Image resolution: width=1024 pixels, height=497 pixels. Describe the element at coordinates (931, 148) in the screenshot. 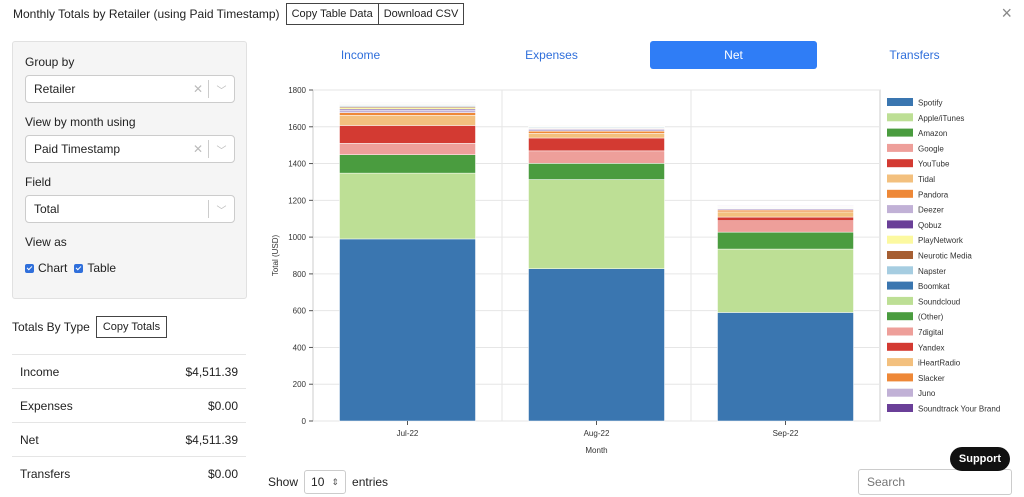

I see `legend-label: Google` at that location.